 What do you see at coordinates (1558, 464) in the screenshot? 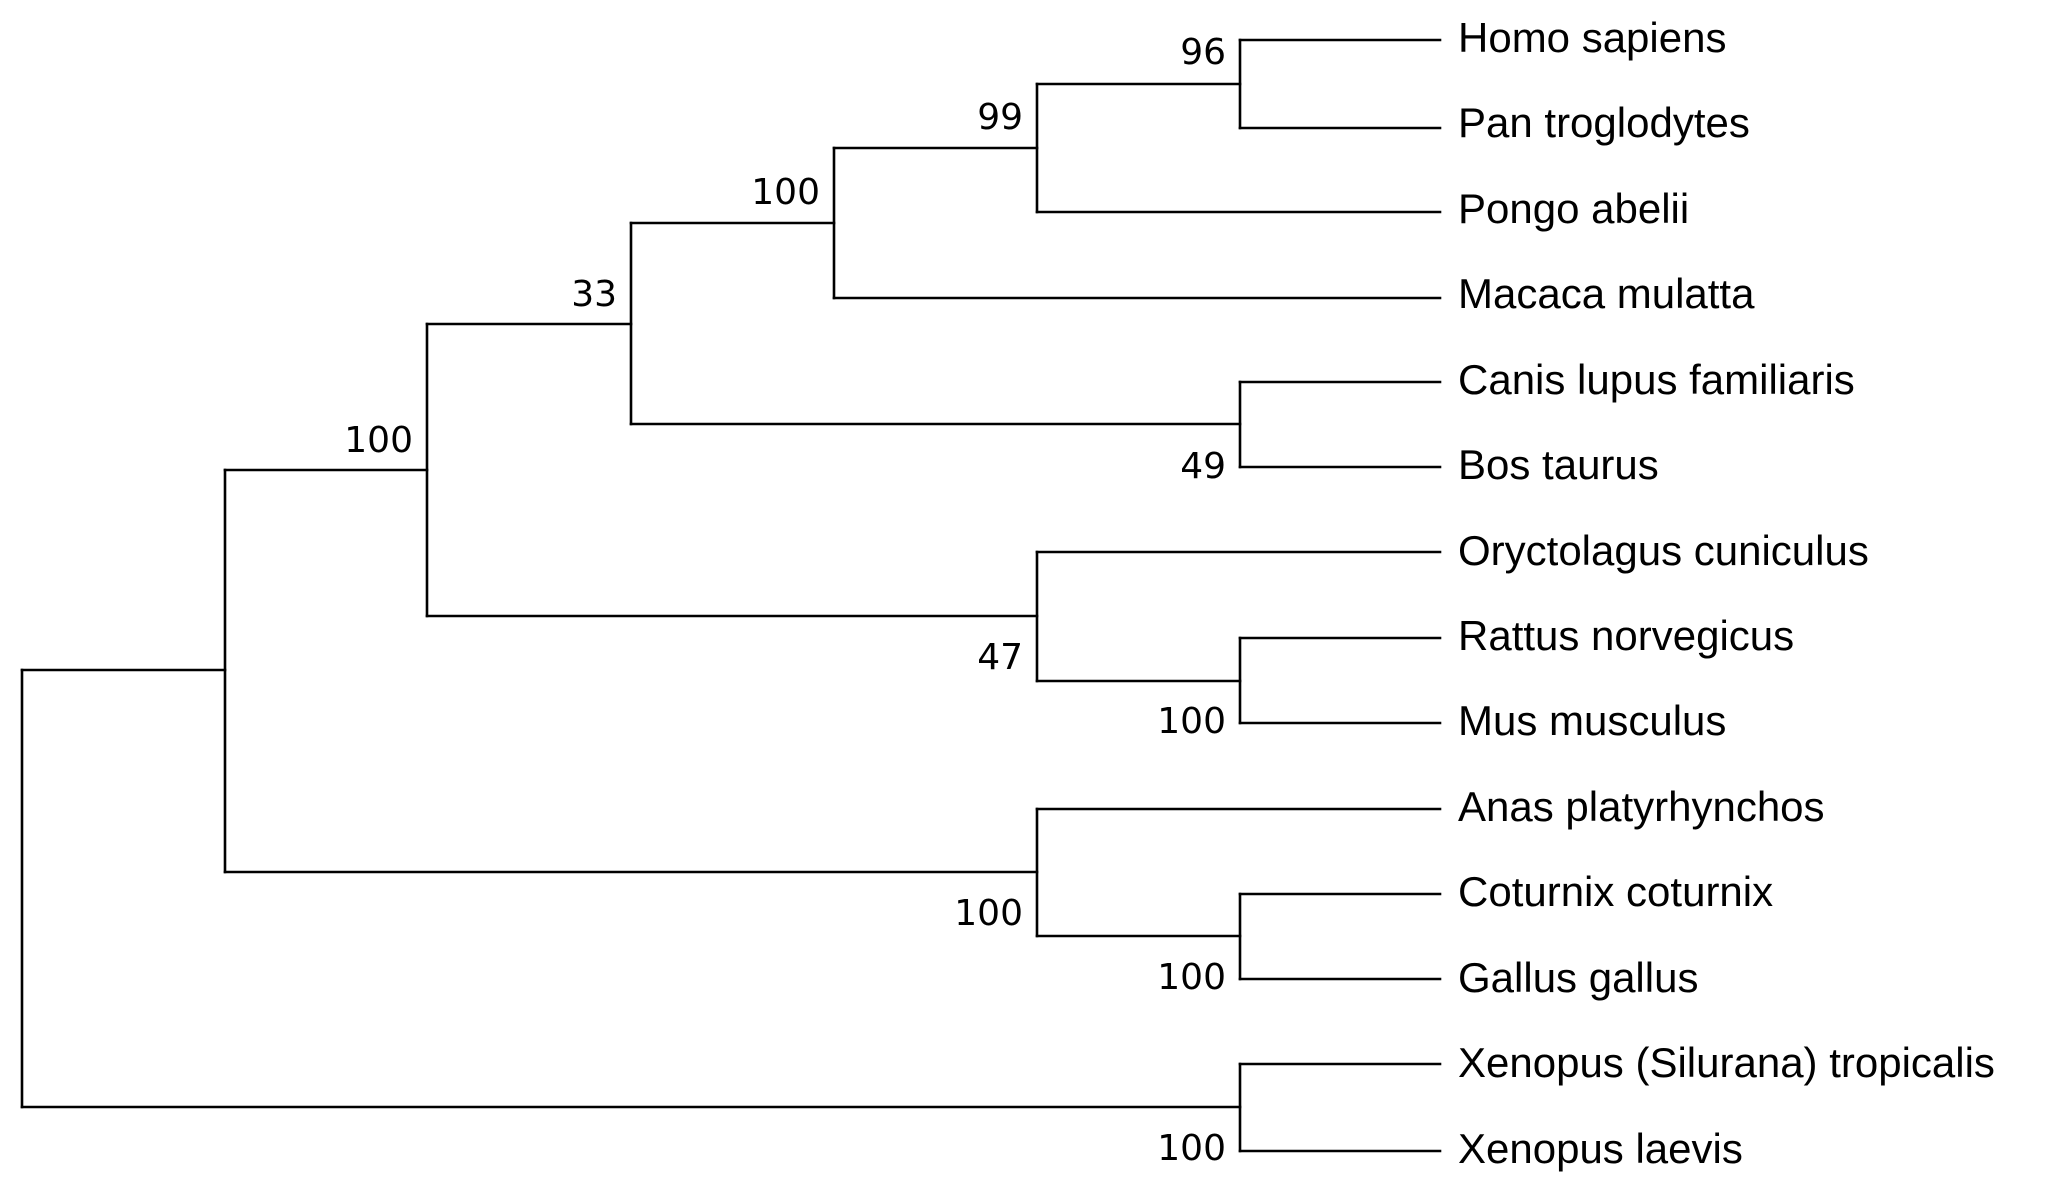
I see `taxon-label: Bos taurus` at bounding box center [1558, 464].